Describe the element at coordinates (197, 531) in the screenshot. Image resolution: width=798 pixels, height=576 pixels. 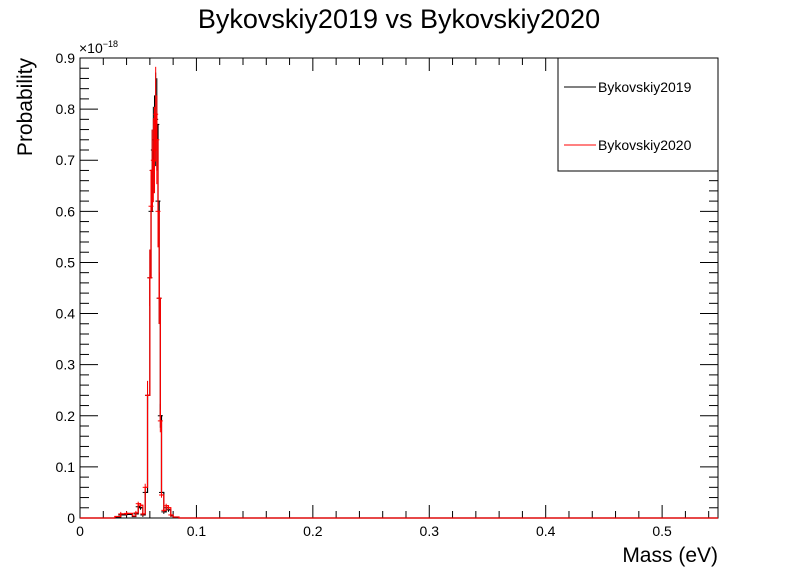
I see `x-tick-label: 0.1` at that location.